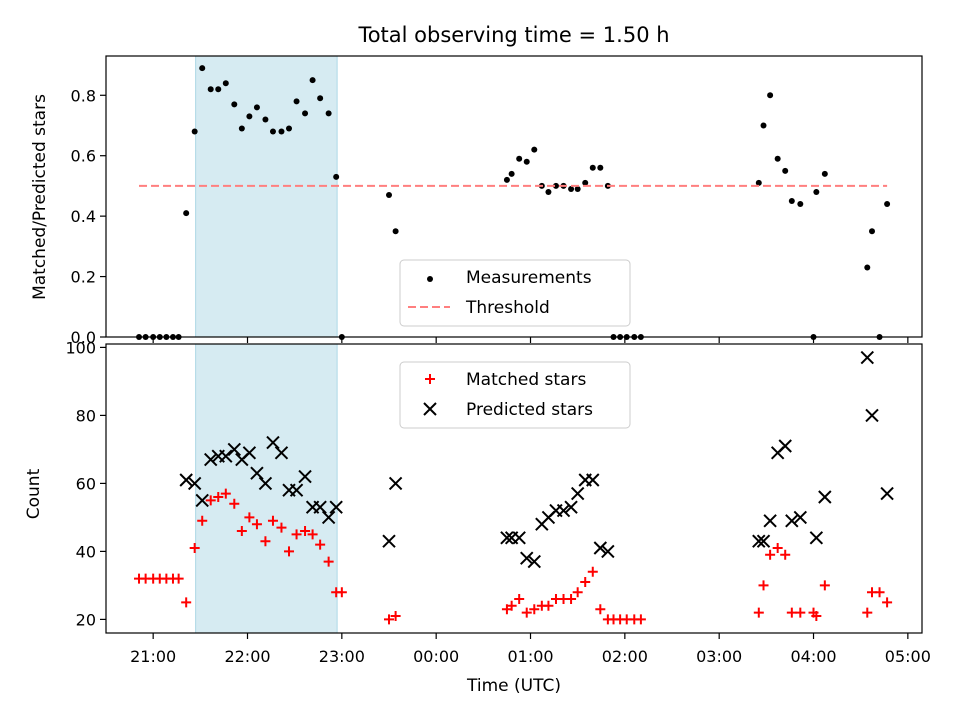 The image size is (960, 724). I want to click on x-tick-label: 05:00, so click(908, 656).